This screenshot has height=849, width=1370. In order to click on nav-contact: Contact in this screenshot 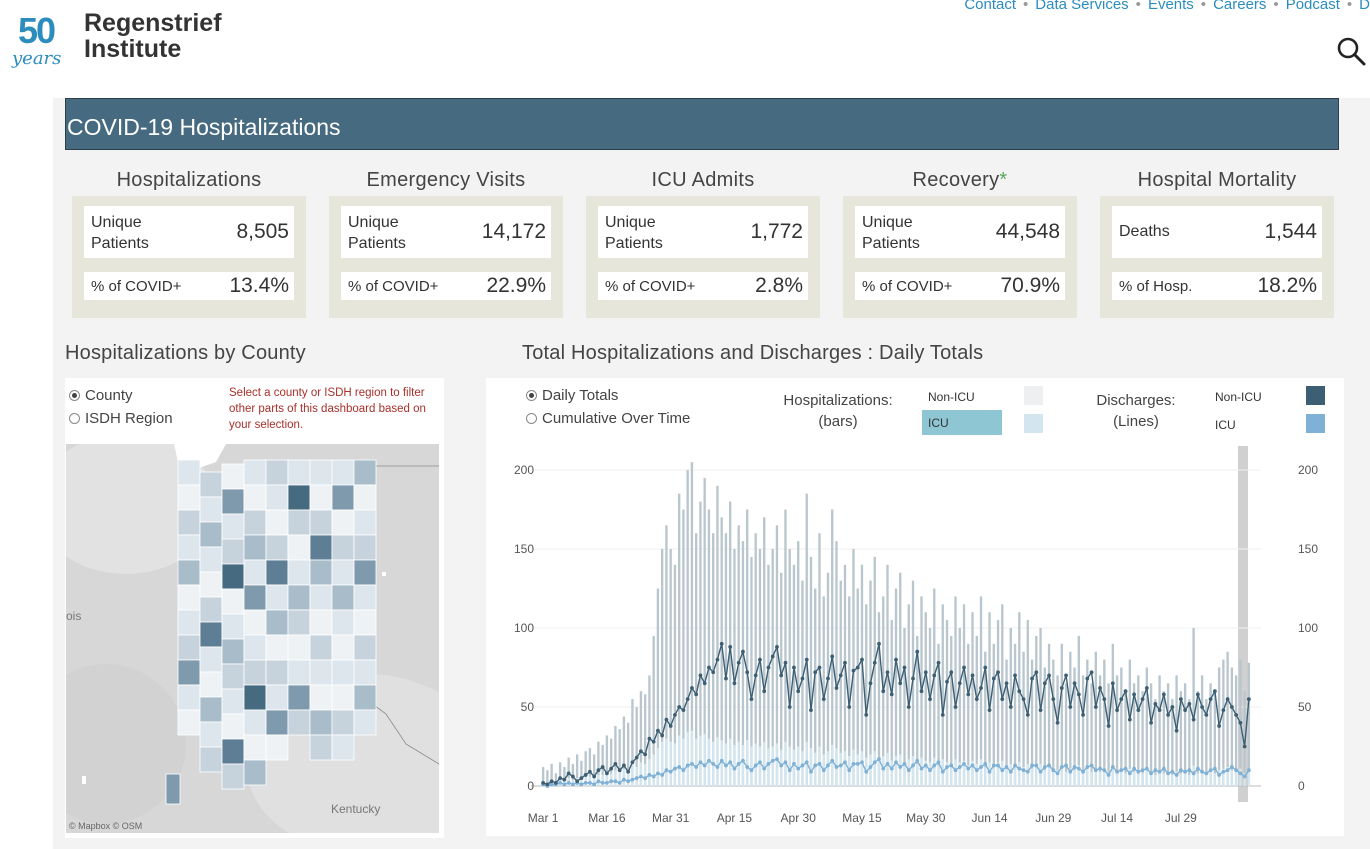, I will do `click(990, 6)`.